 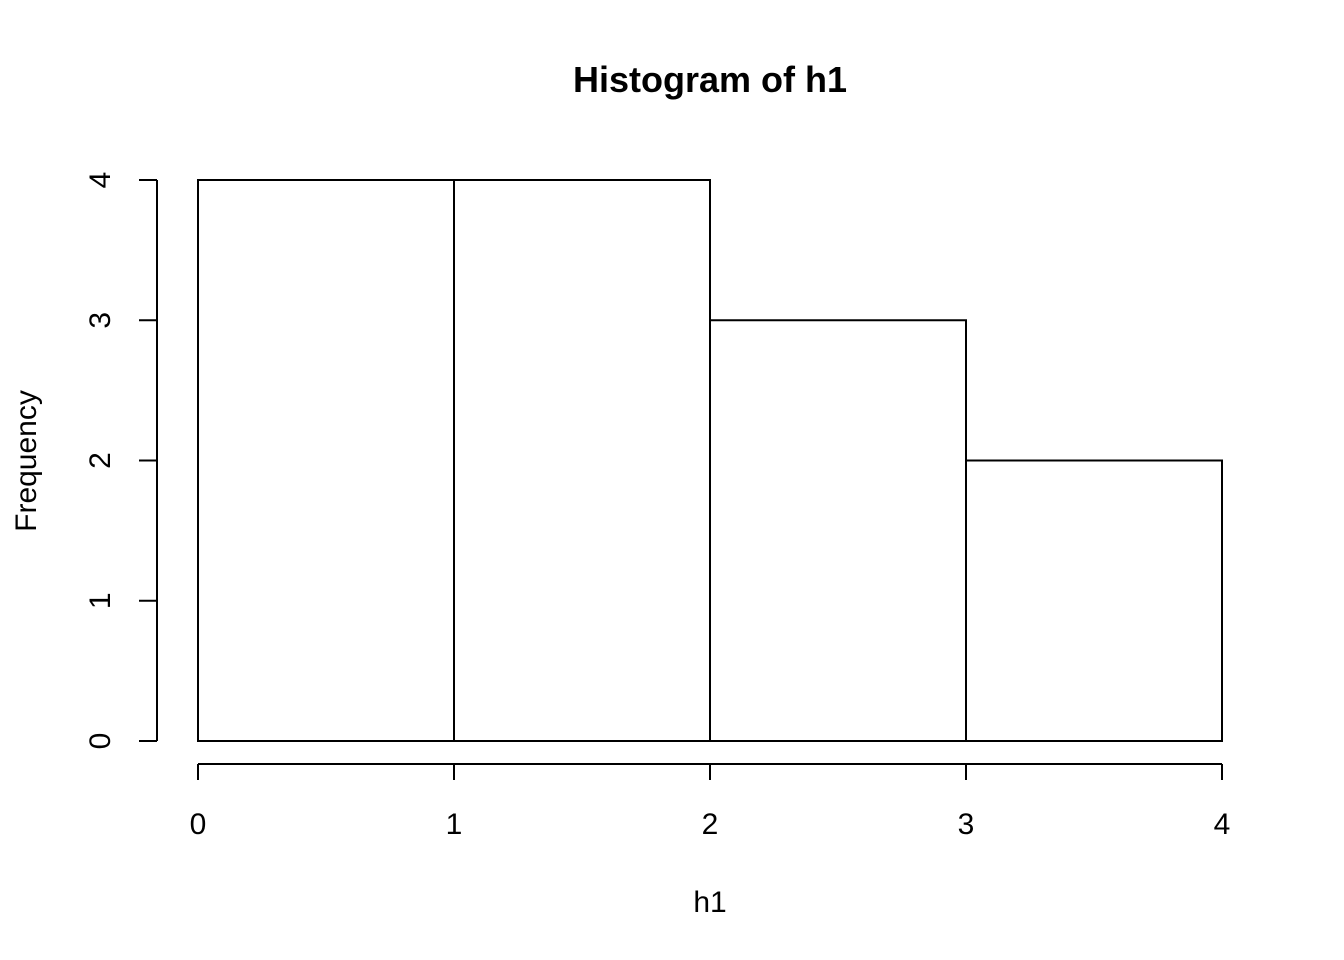 I want to click on y-tick-label-1: 1, so click(x=100, y=600).